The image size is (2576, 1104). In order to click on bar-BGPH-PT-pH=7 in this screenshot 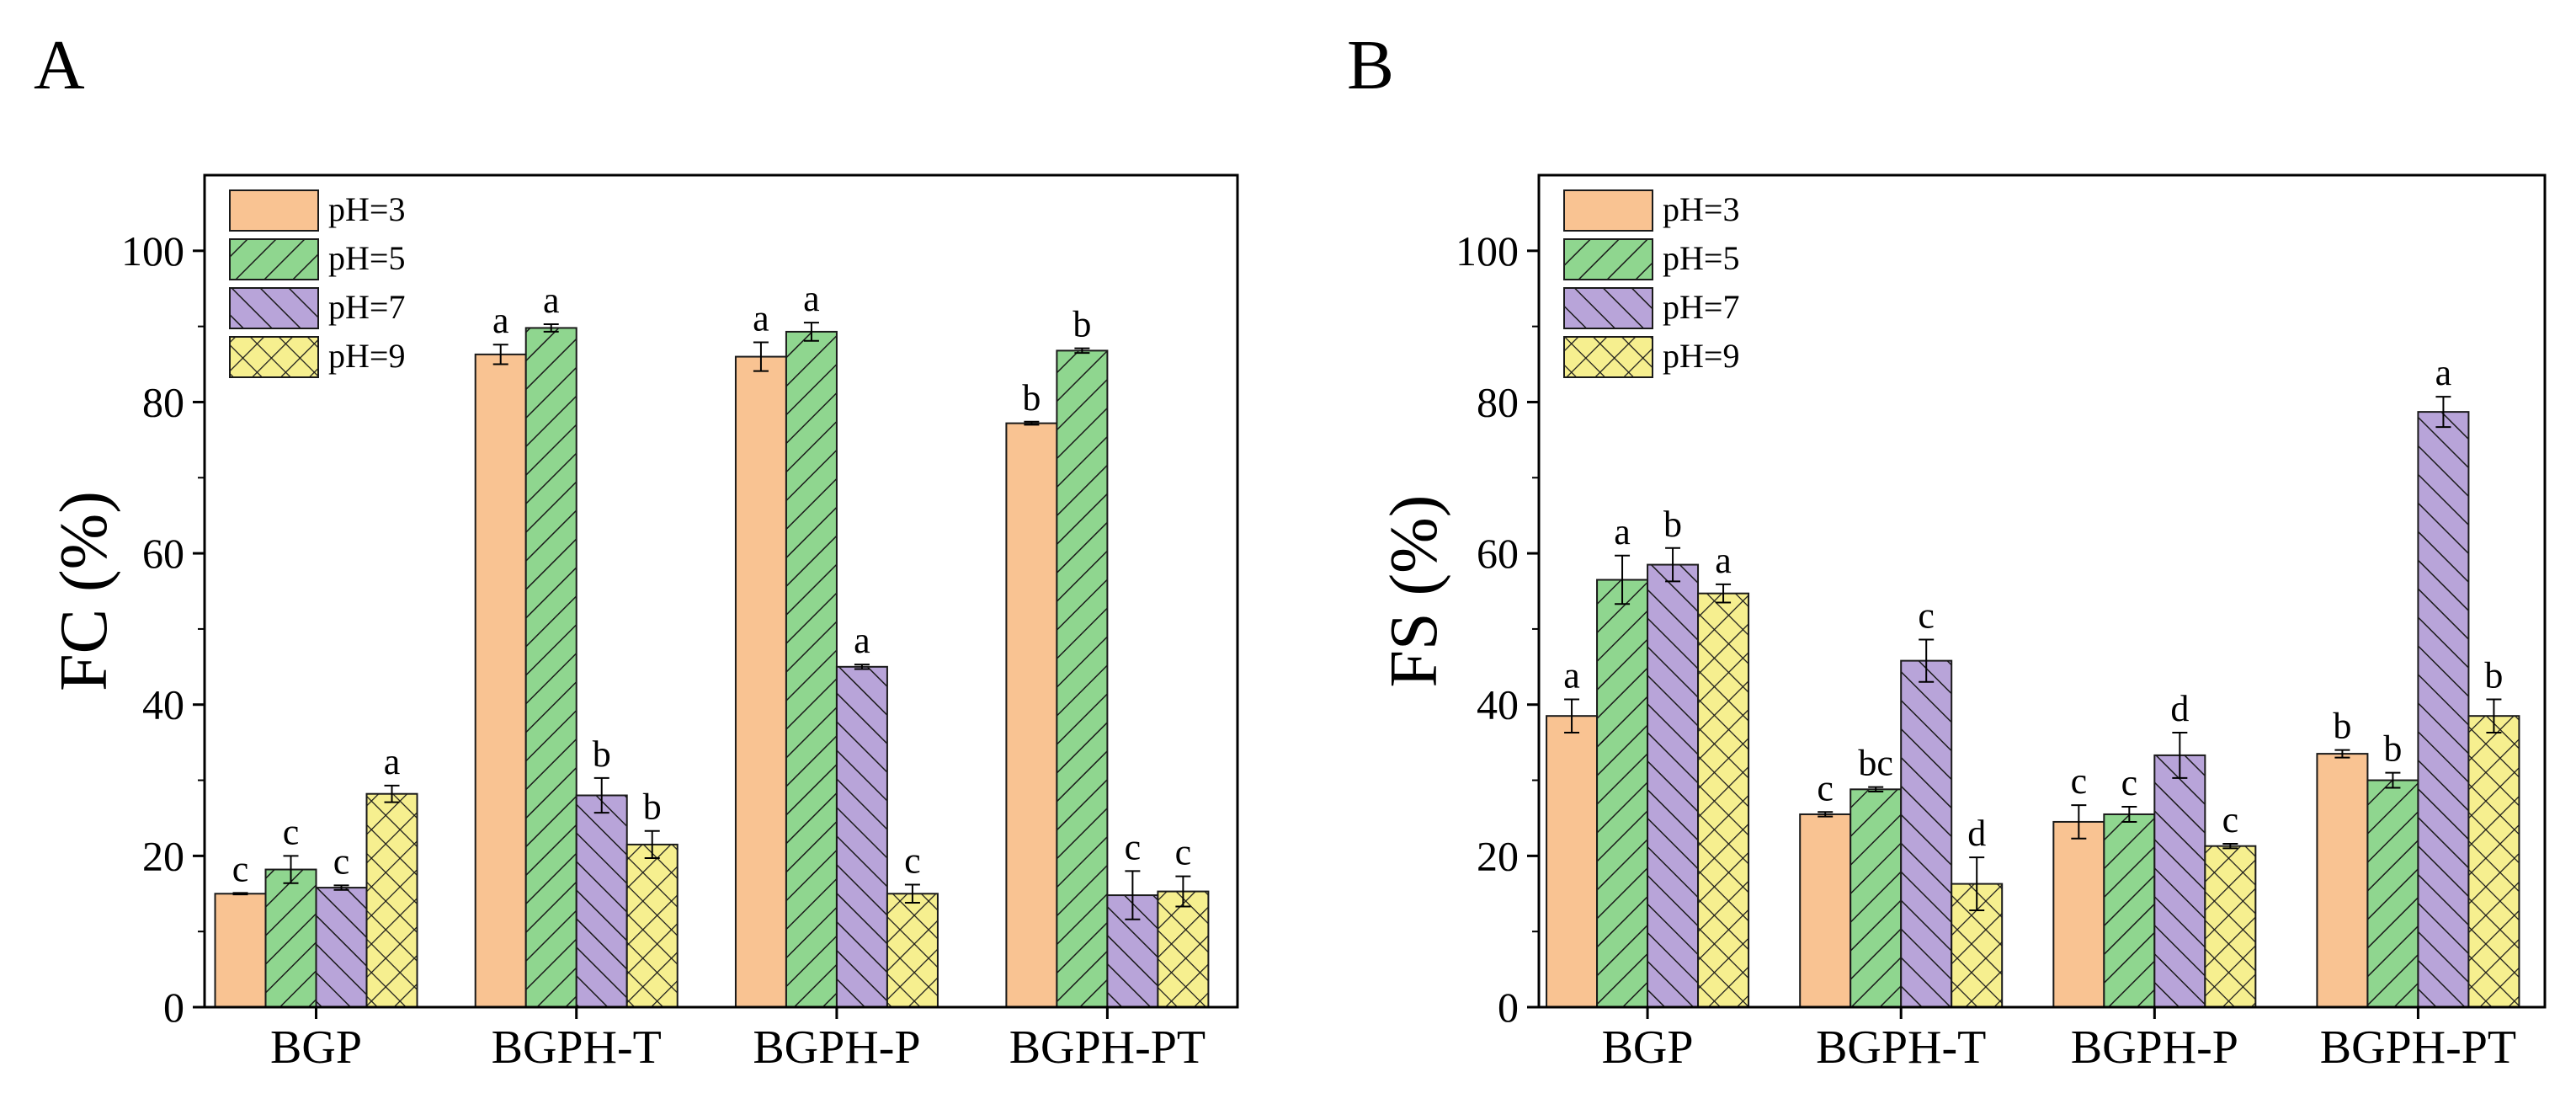, I will do `click(2443, 709)`.